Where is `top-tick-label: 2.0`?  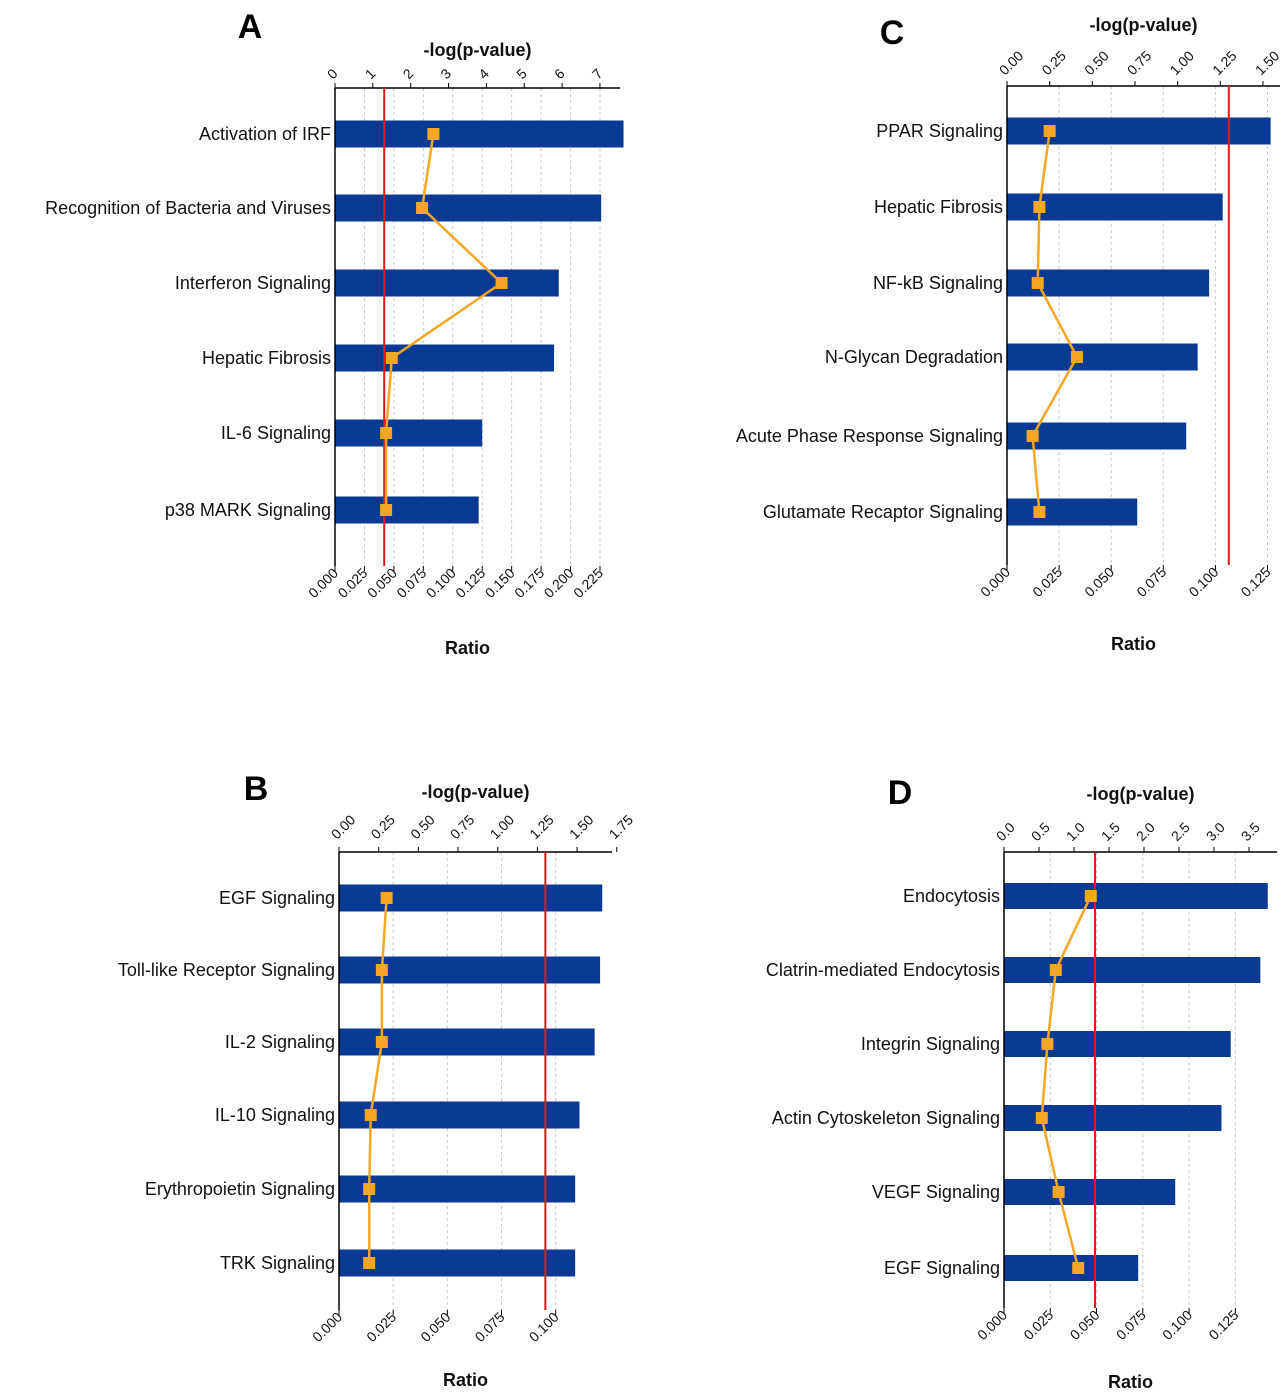
top-tick-label: 2.0 is located at coordinates (1145, 831).